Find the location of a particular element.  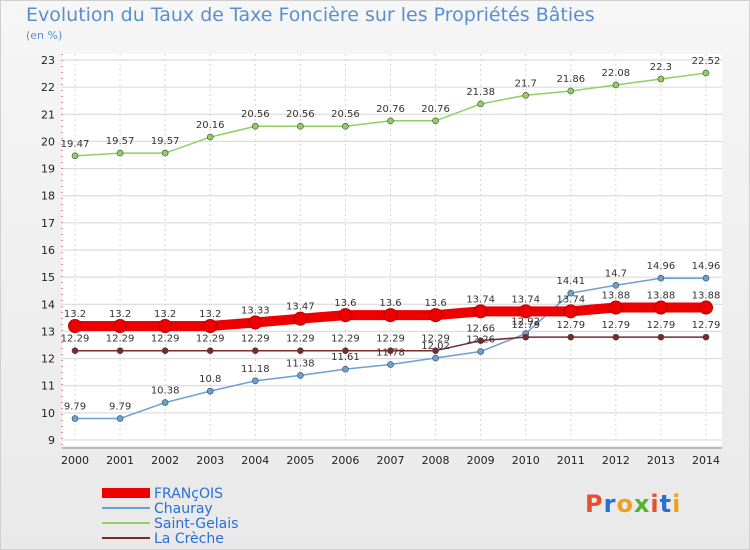

x-tick-label: 2006 is located at coordinates (345, 460).